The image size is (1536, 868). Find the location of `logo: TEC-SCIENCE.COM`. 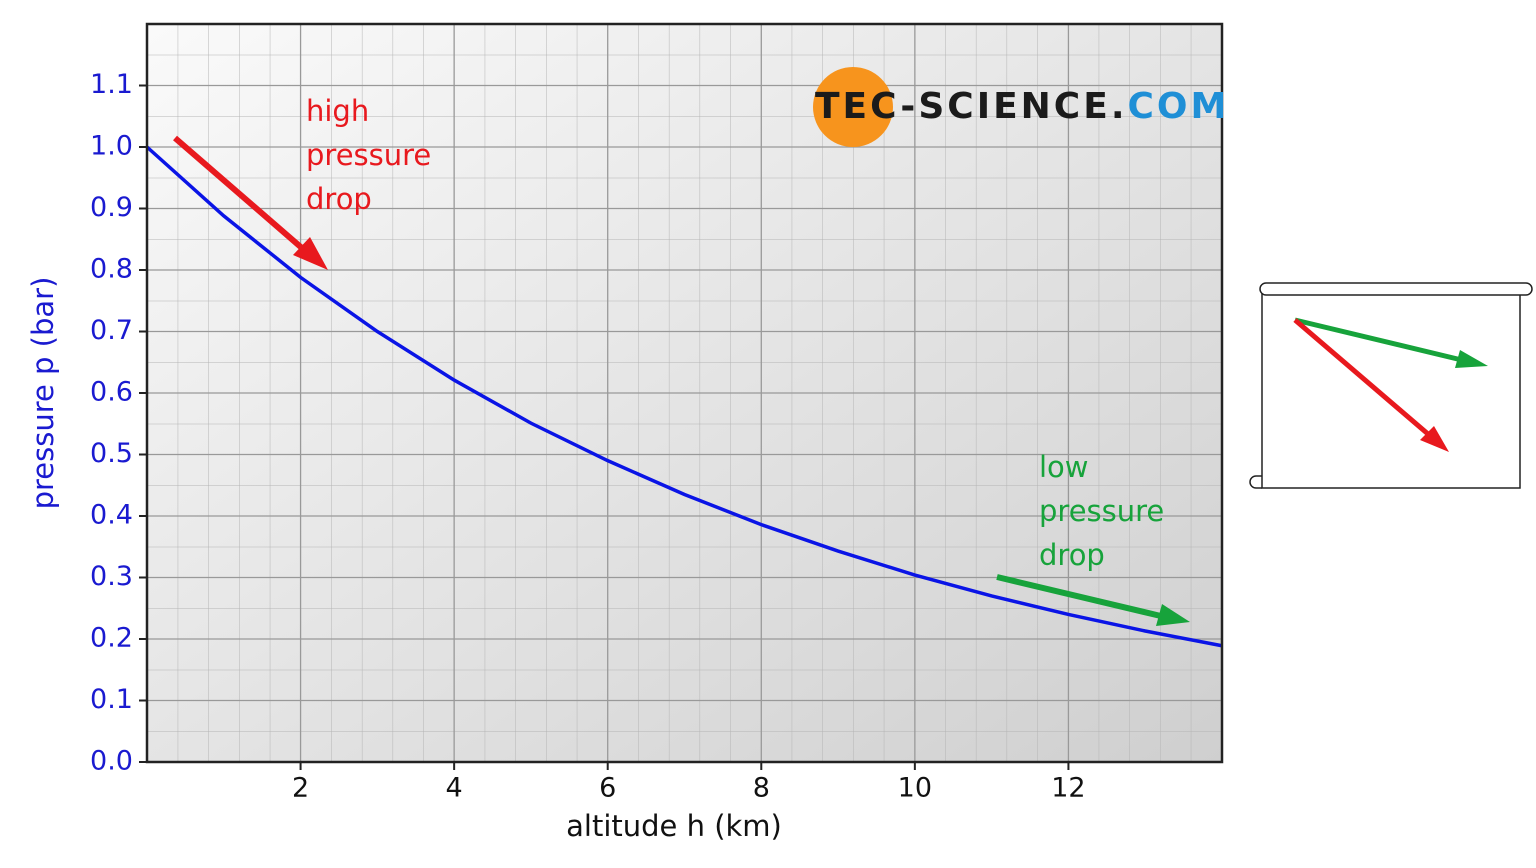

logo: TEC-SCIENCE.COM is located at coordinates (1022, 106).